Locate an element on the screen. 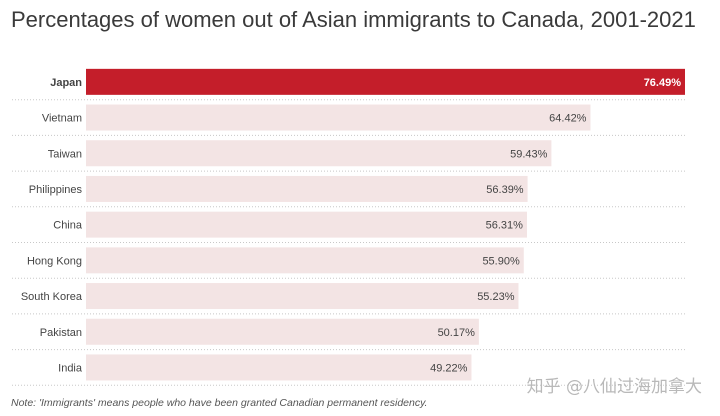 This screenshot has height=416, width=720. category-label: Japan is located at coordinates (66, 83).